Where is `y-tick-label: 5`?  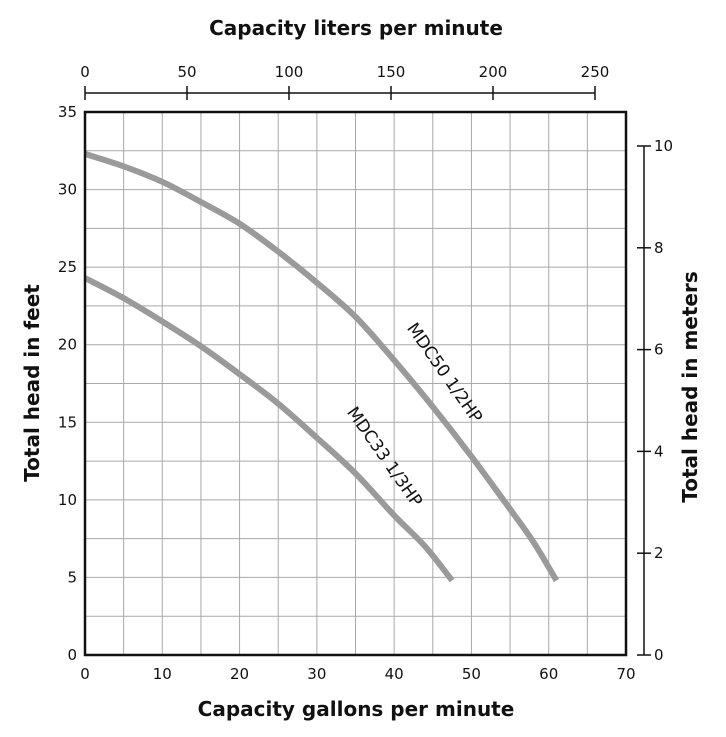
y-tick-label: 5 is located at coordinates (72, 577).